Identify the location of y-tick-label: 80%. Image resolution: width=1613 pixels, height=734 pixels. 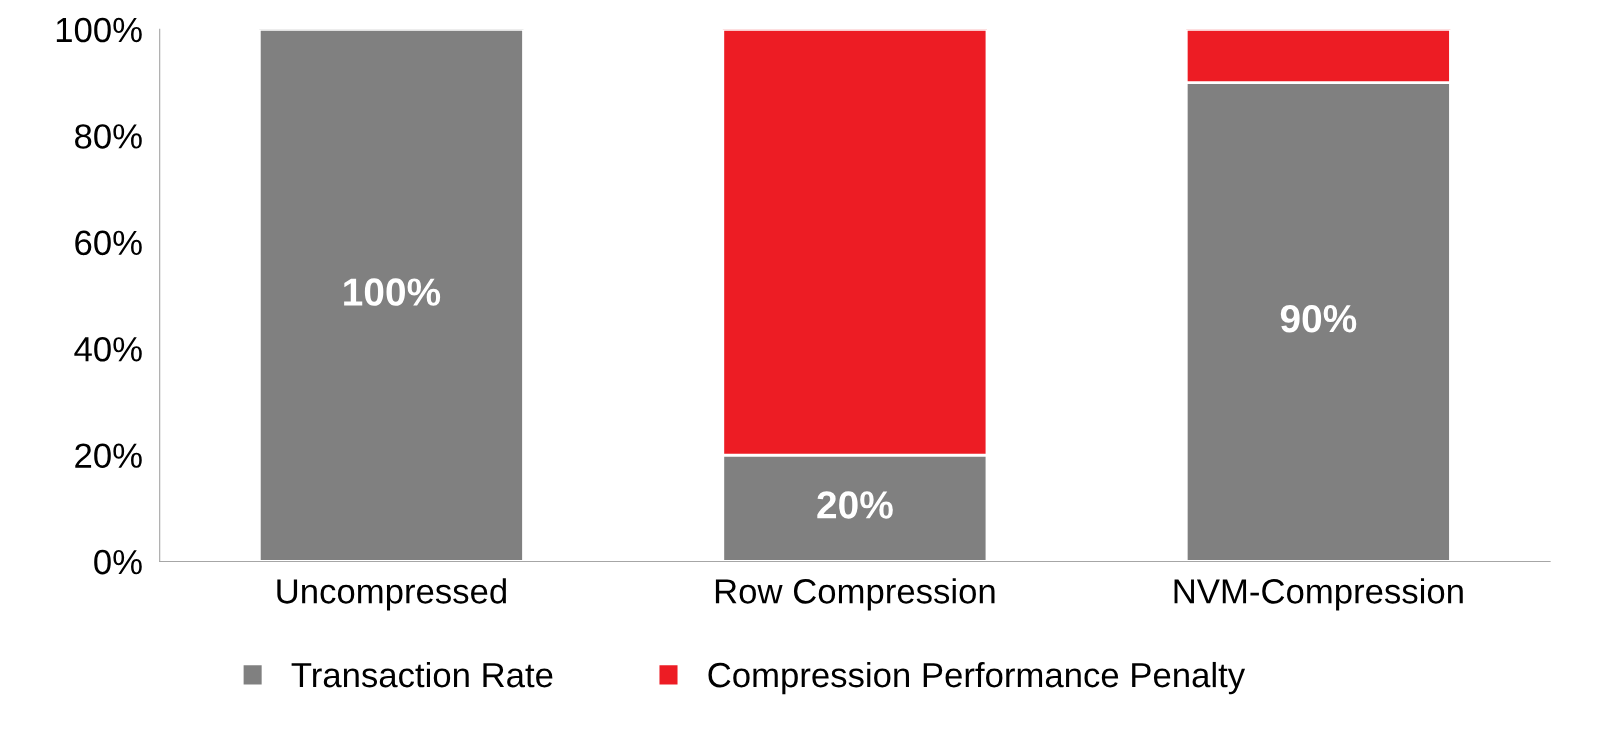
(108, 136).